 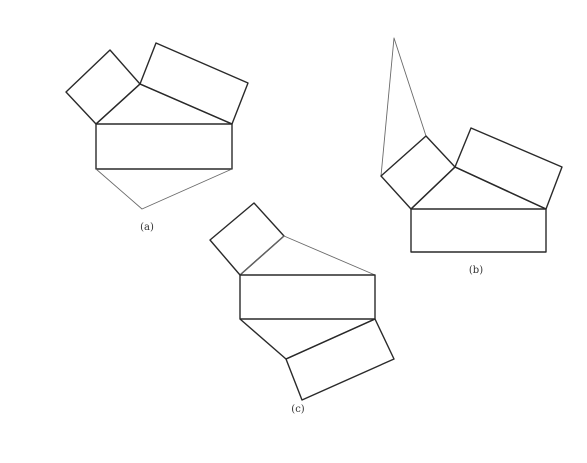 What do you see at coordinates (476, 270) in the screenshot?
I see `figure-b-label: (b)` at bounding box center [476, 270].